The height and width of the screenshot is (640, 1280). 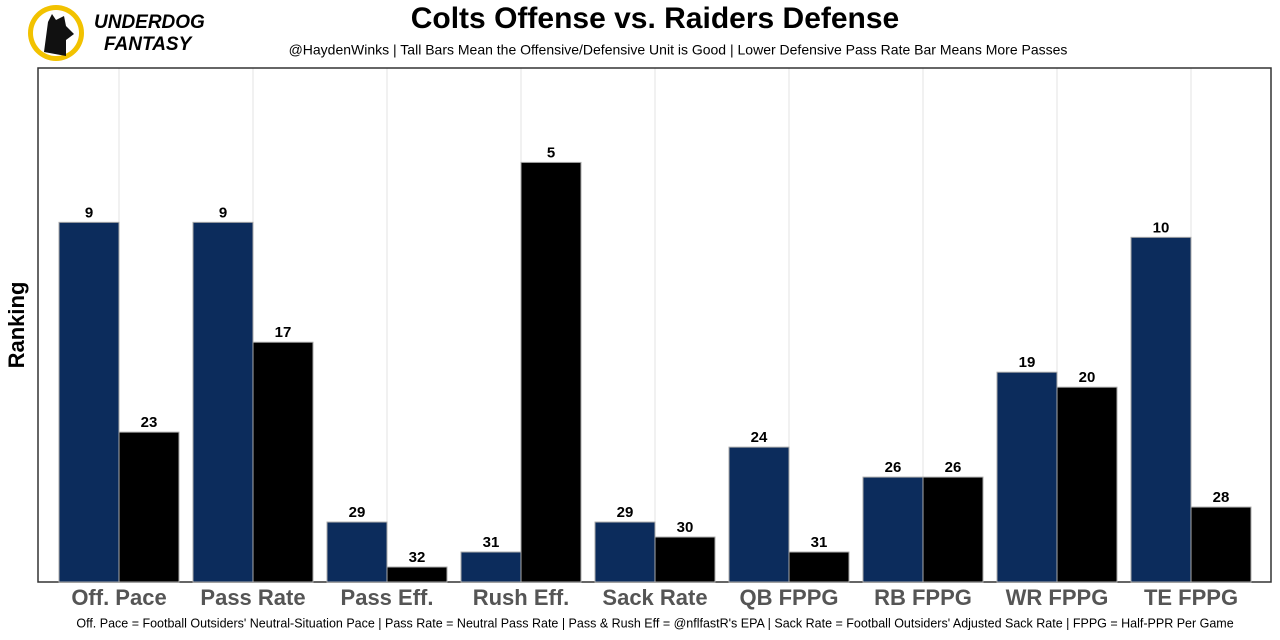 I want to click on x-tick-label: Sack Rate, so click(x=654, y=597).